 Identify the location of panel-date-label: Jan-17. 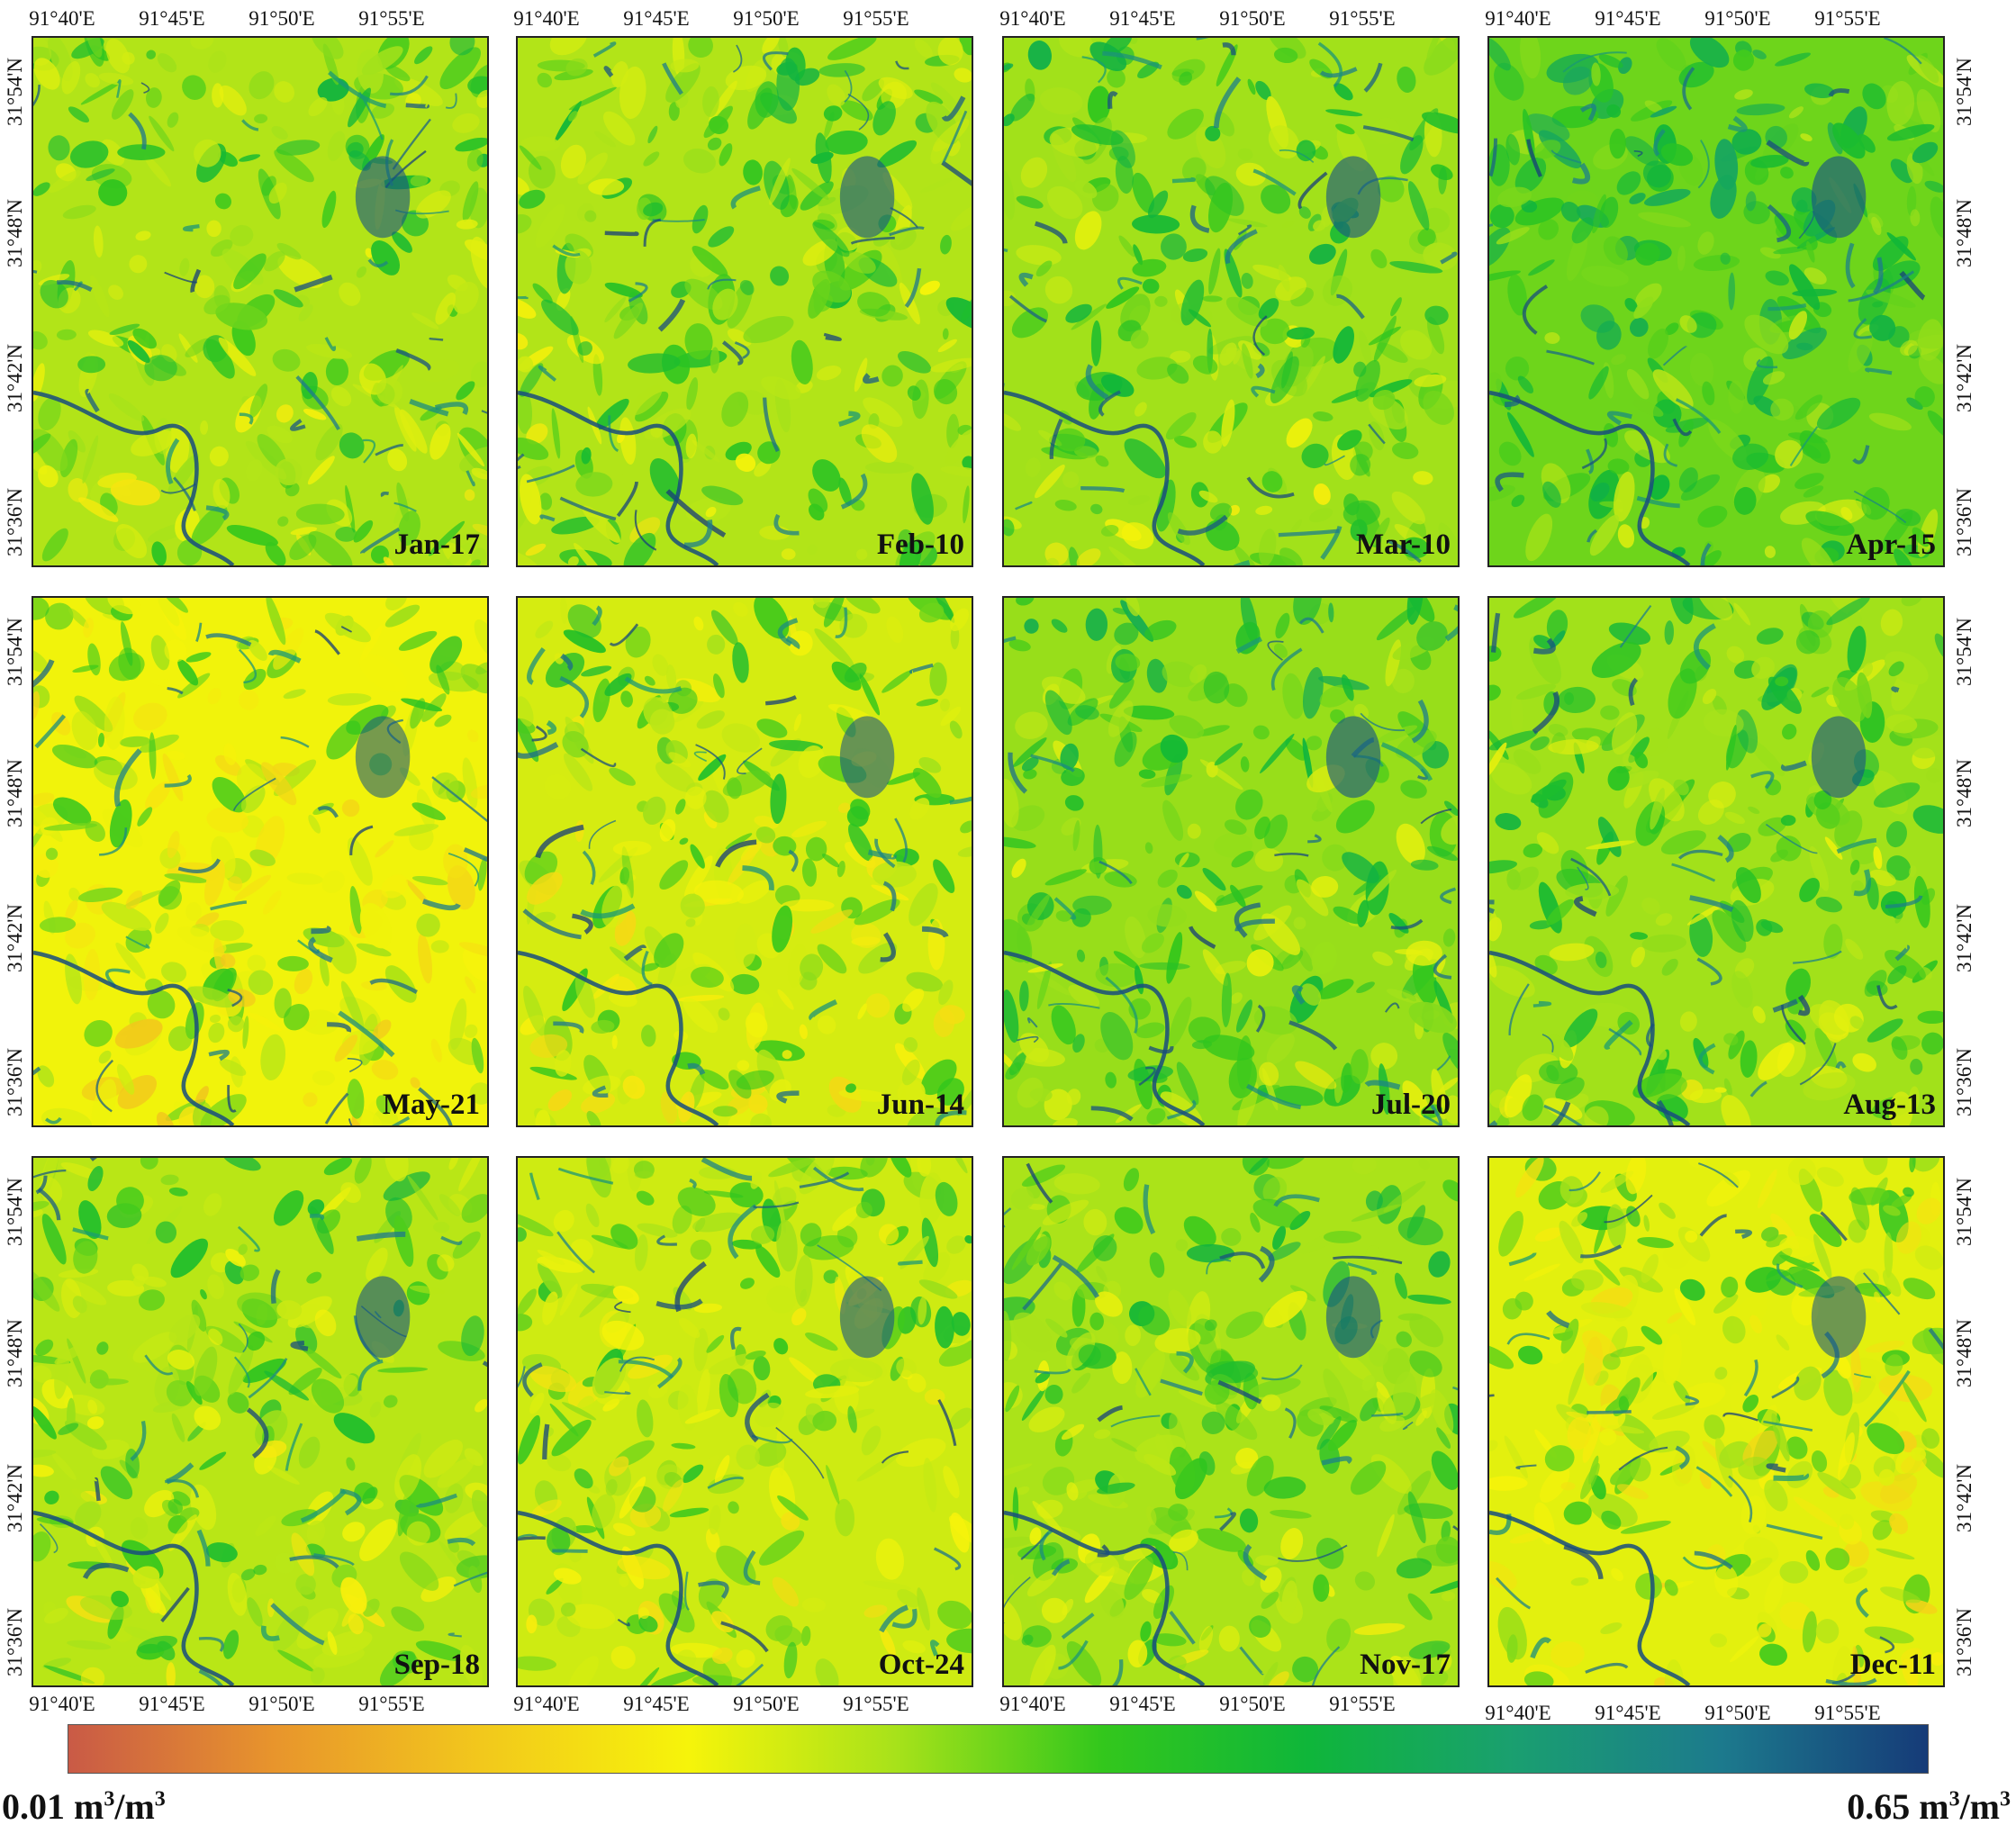
(436, 545).